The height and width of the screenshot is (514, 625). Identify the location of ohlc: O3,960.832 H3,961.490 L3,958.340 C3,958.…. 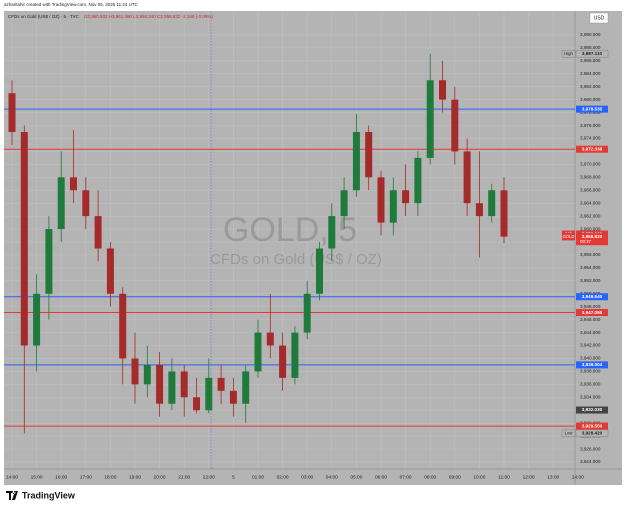
(148, 16).